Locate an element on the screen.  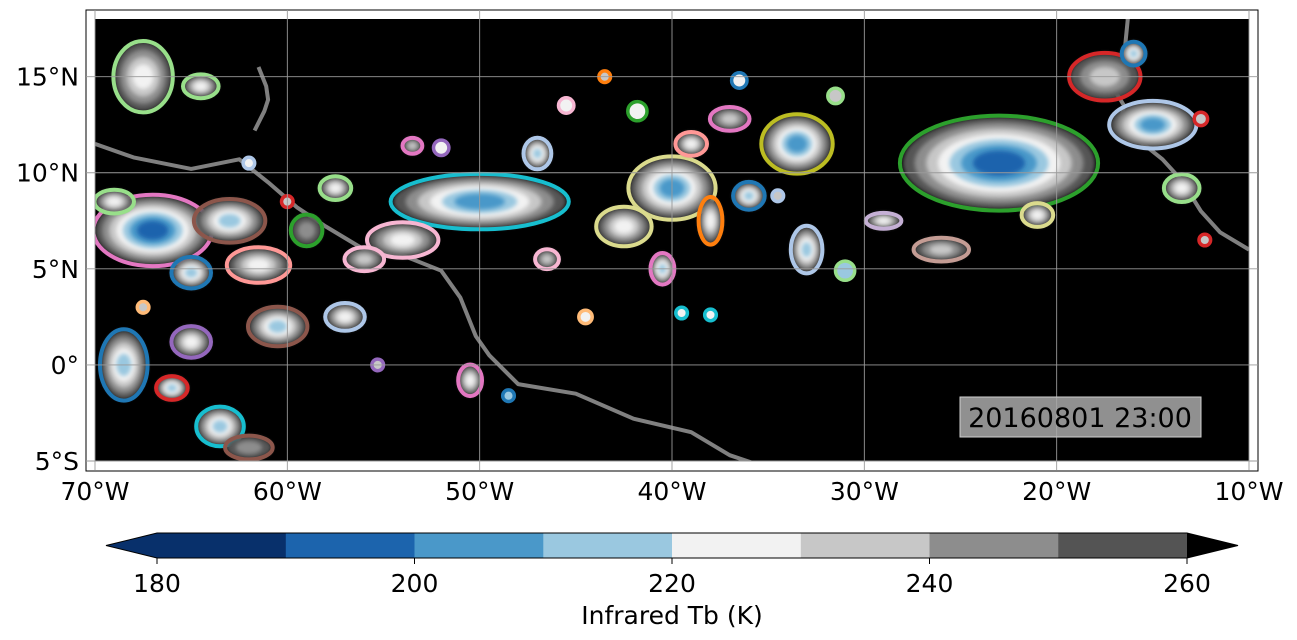
timestamp-background is located at coordinates (1080, 417).